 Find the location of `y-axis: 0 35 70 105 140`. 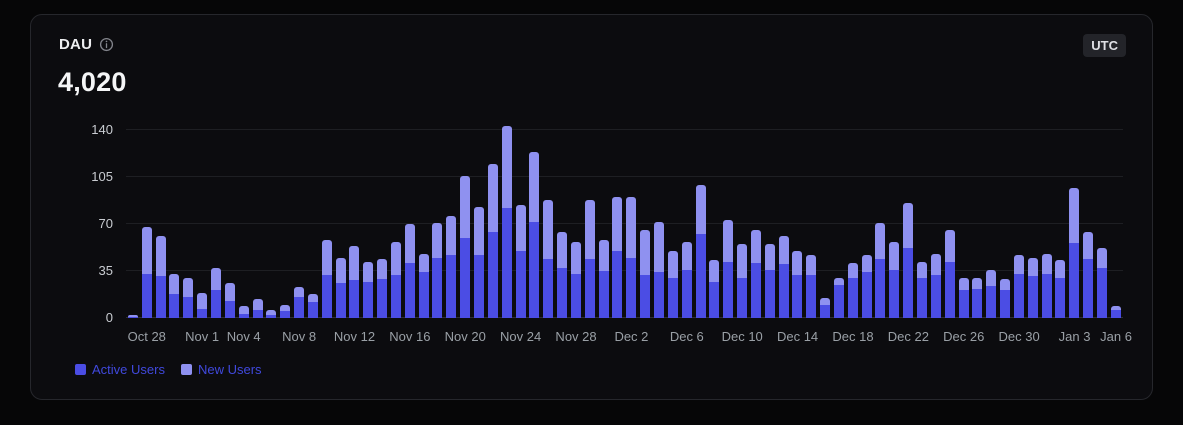

y-axis: 0 35 70 105 140 is located at coordinates (72, 221).